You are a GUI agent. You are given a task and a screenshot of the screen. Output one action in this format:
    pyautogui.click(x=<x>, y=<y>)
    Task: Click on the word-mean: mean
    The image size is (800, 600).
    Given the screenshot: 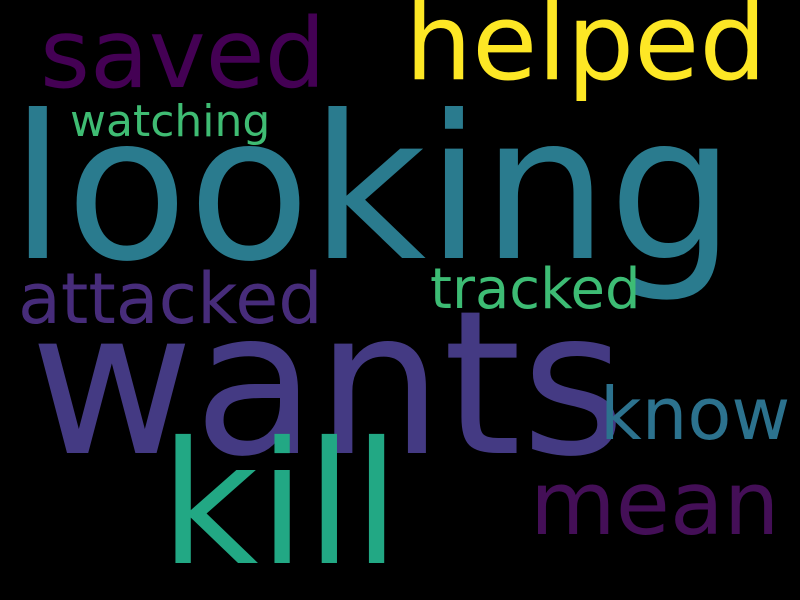 What is the action you would take?
    pyautogui.click(x=655, y=503)
    